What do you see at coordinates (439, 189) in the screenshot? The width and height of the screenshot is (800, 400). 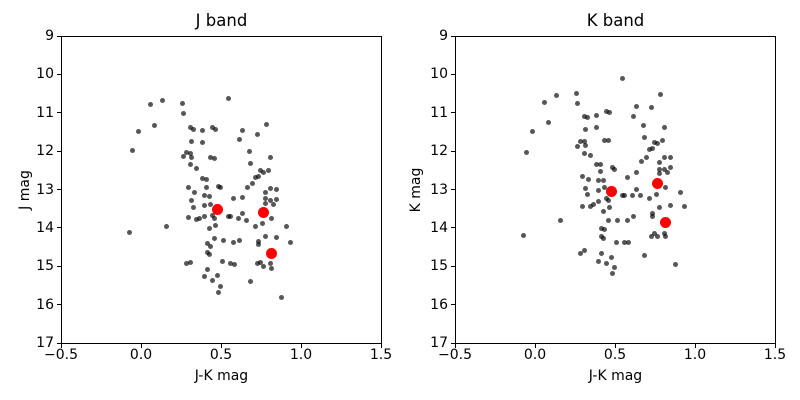 I see `y-tick-label: 13` at bounding box center [439, 189].